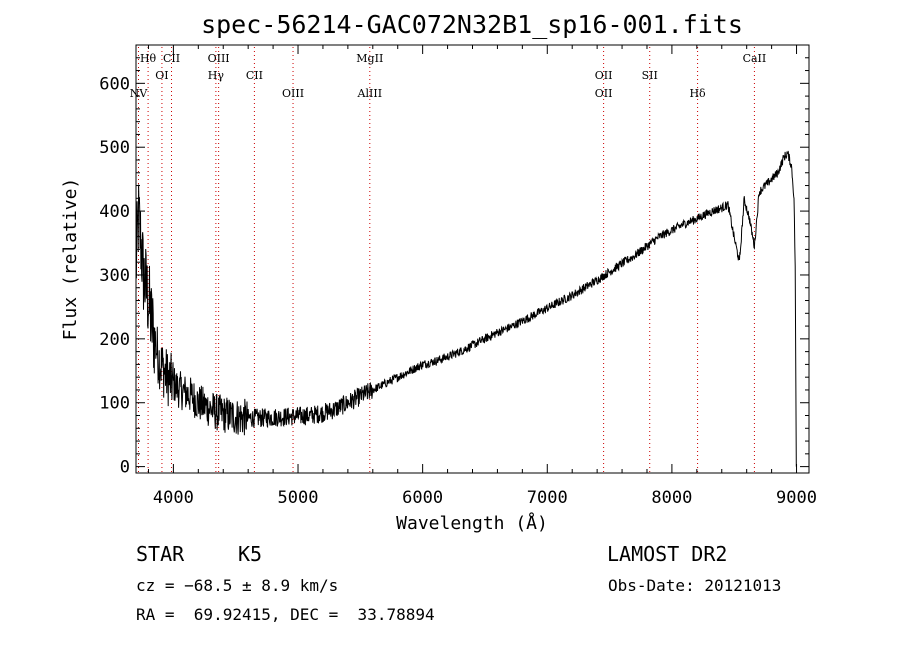 The width and height of the screenshot is (900, 650). What do you see at coordinates (796, 498) in the screenshot?
I see `x-tick-label: 9000` at bounding box center [796, 498].